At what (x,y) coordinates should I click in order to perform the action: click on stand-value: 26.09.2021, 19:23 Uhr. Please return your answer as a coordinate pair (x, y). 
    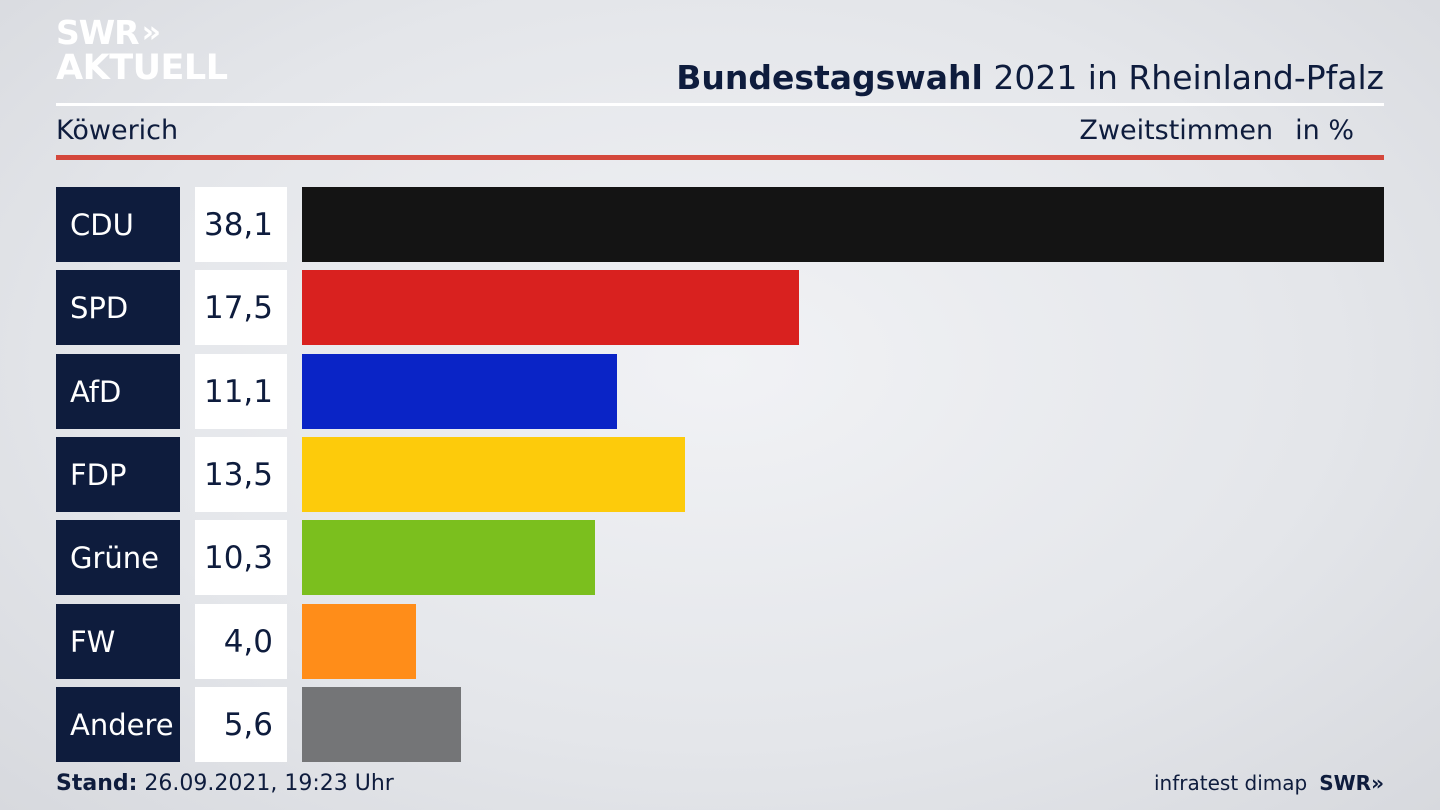
    Looking at the image, I should click on (265, 783).